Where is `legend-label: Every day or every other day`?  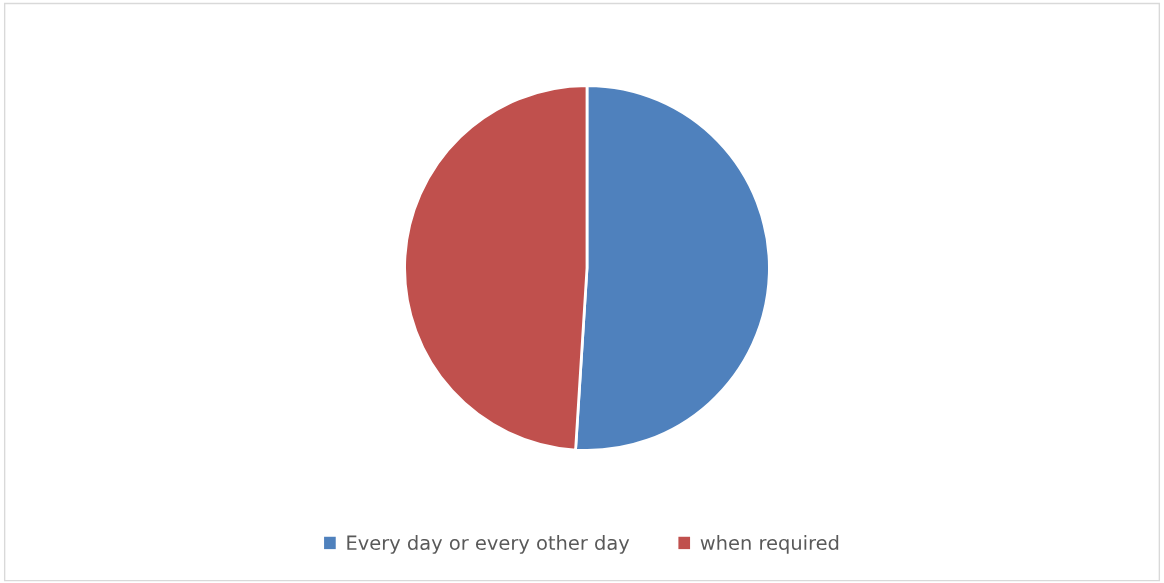 legend-label: Every day or every other day is located at coordinates (488, 544).